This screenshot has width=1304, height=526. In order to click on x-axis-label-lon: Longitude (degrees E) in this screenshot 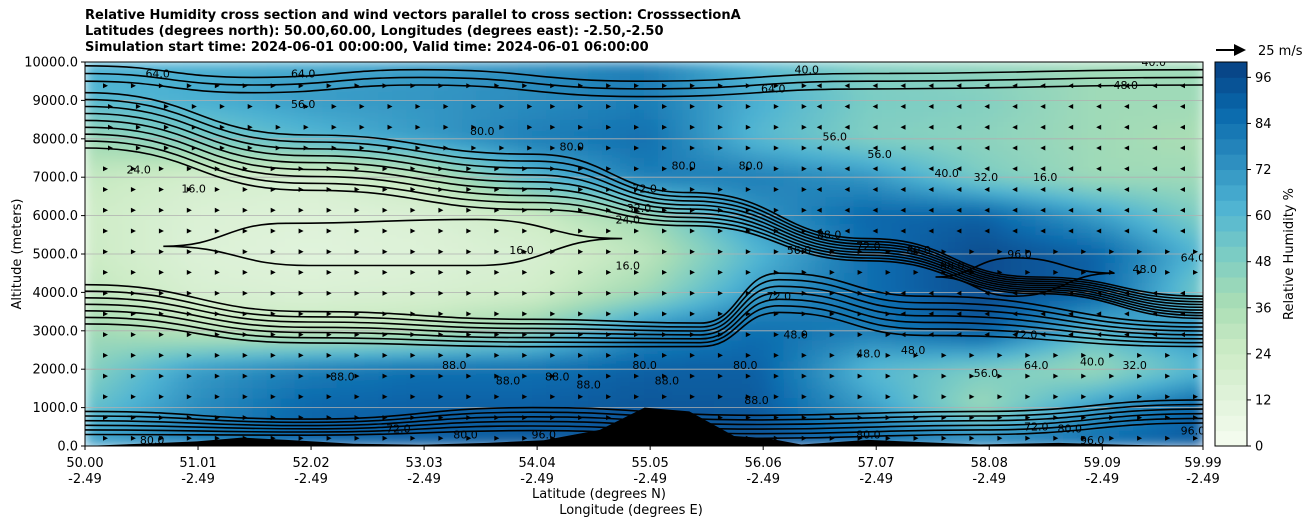, I will do `click(631, 510)`.